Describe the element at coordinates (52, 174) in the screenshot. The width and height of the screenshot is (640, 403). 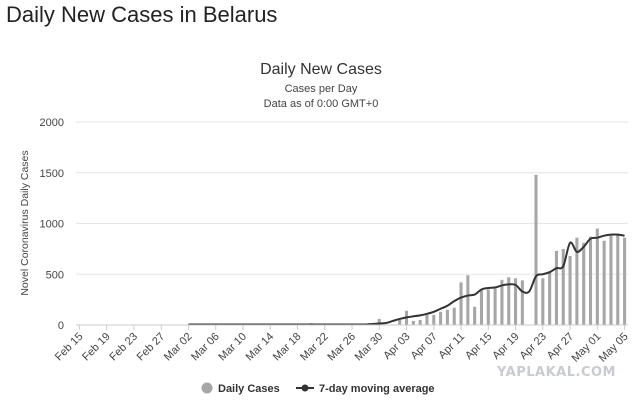
I see `y-tick-label: 1500` at that location.